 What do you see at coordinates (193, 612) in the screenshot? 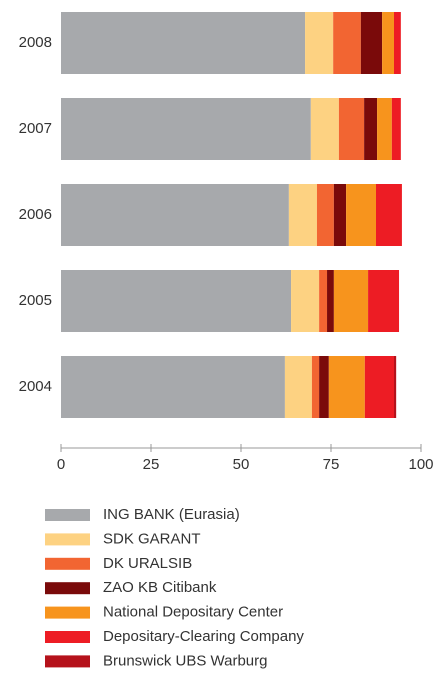
I see `legend-label: National Depositary Center` at bounding box center [193, 612].